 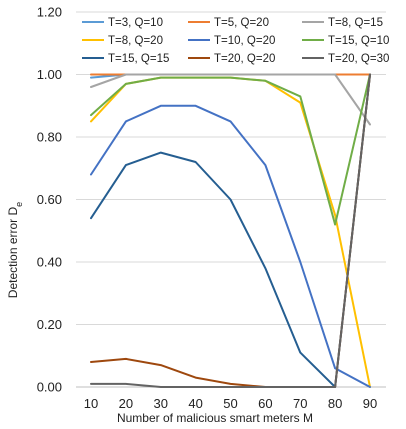 I want to click on legend-label: T=15, Q=10, so click(x=358, y=41).